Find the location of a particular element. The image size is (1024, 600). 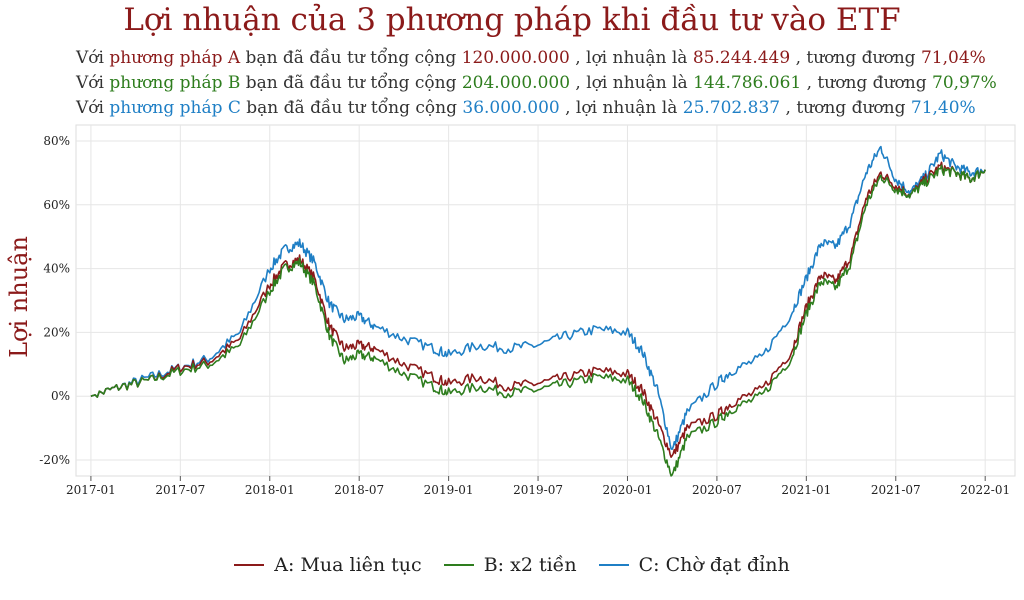

summary-profit: 85.244.449 is located at coordinates (741, 58).